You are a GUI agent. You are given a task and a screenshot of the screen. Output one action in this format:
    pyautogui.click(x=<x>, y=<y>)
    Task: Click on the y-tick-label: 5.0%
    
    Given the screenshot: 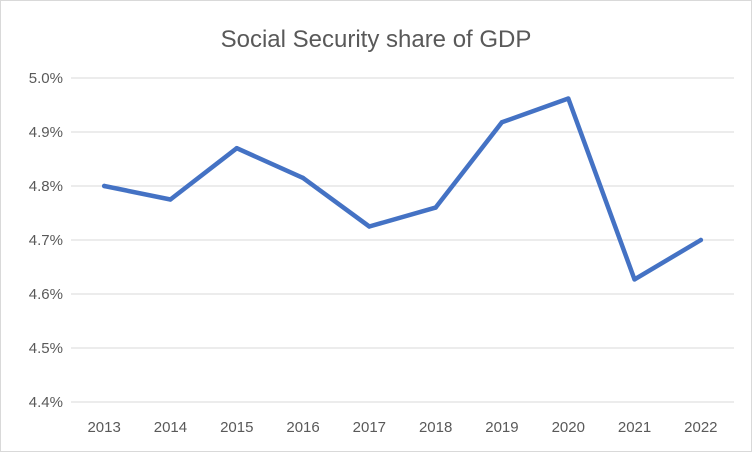 What is the action you would take?
    pyautogui.click(x=46, y=78)
    